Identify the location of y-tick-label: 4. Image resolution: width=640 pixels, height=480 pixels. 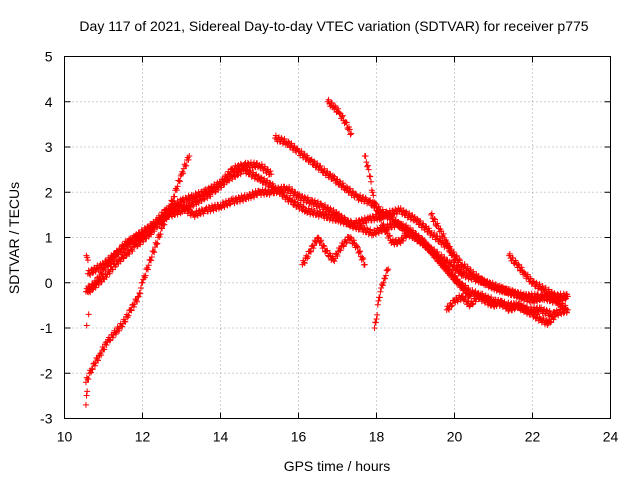
(49, 102).